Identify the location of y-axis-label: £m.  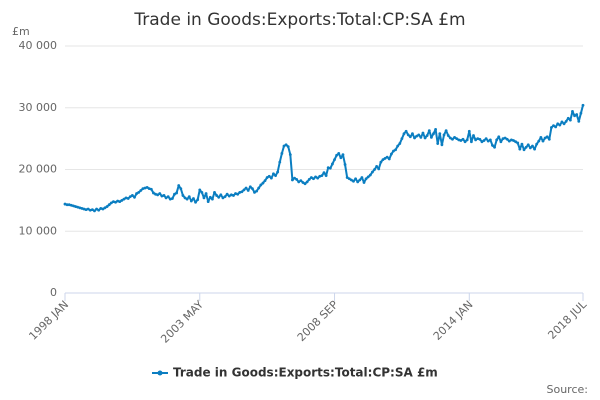
(21, 31).